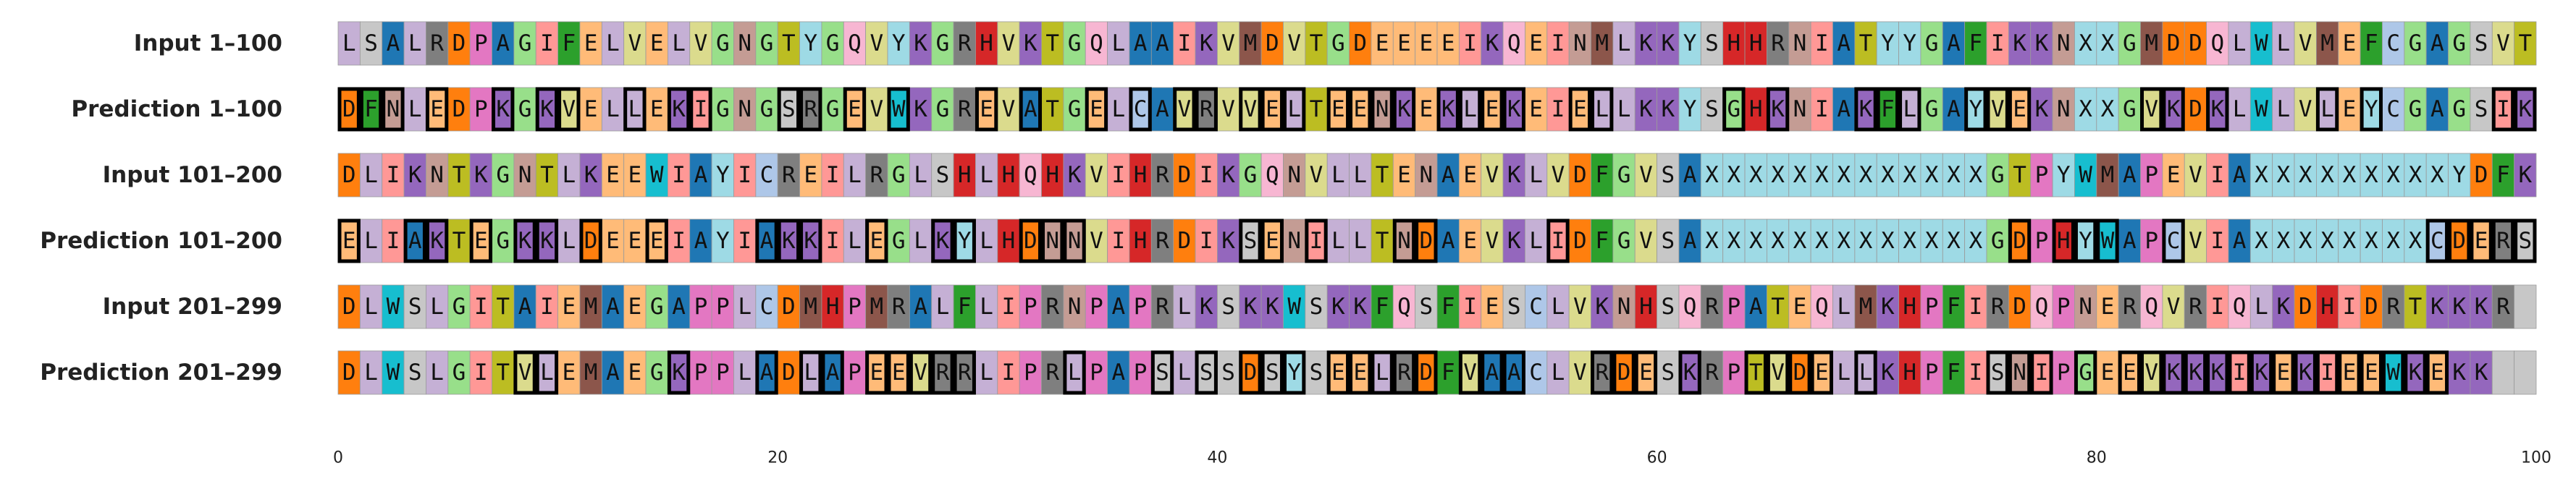 Image resolution: width=2576 pixels, height=484 pixels. I want to click on residue-cell: C, so click(766, 306).